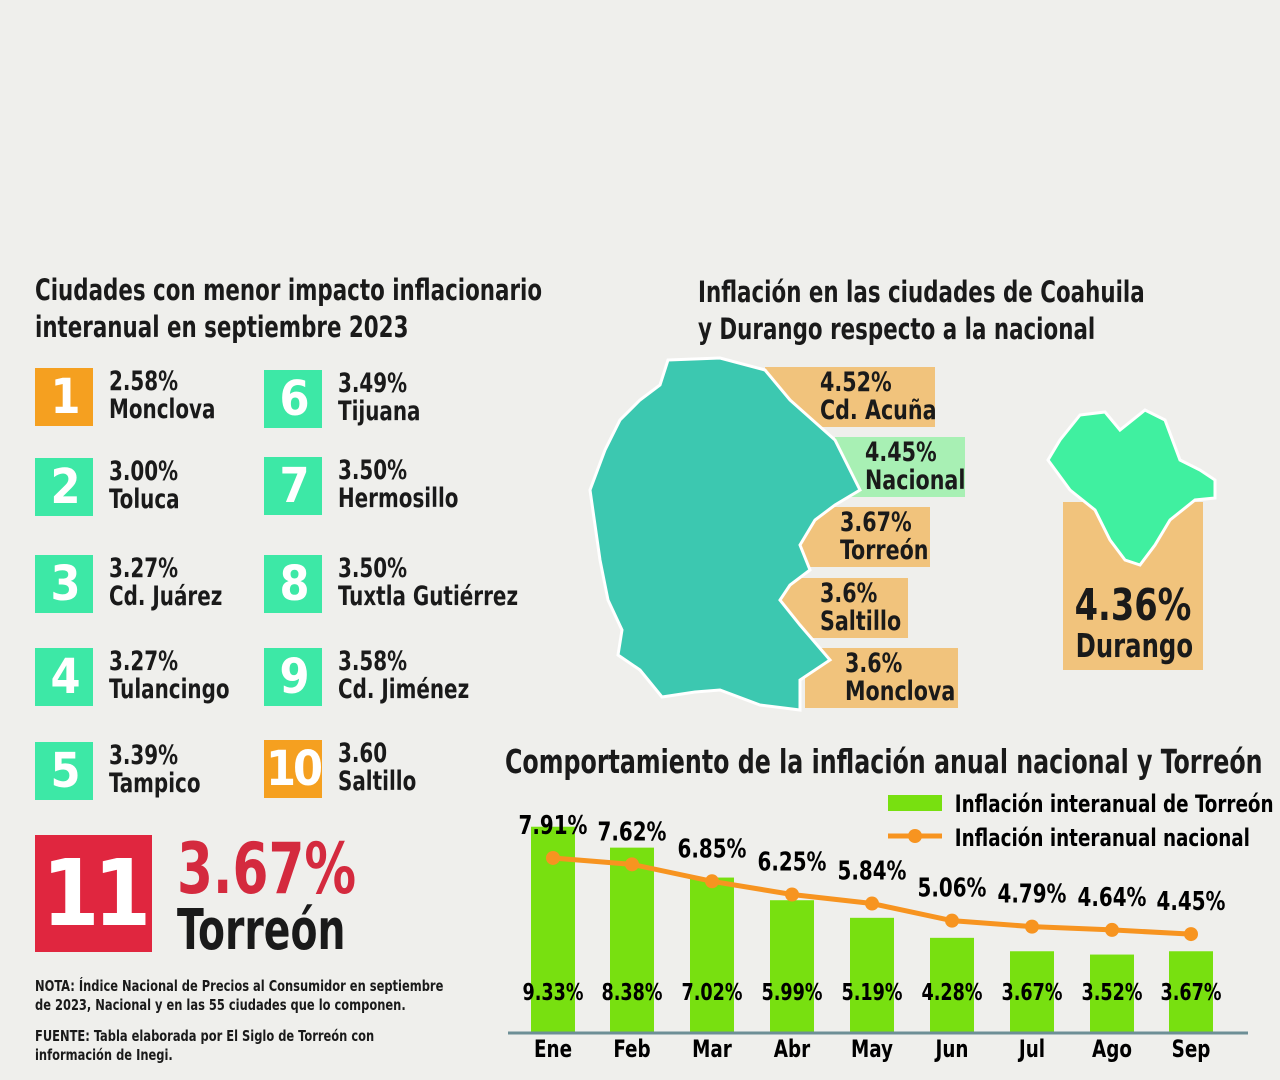 The height and width of the screenshot is (1080, 1280). What do you see at coordinates (1031, 1049) in the screenshot?
I see `x-tick-label: Jul` at bounding box center [1031, 1049].